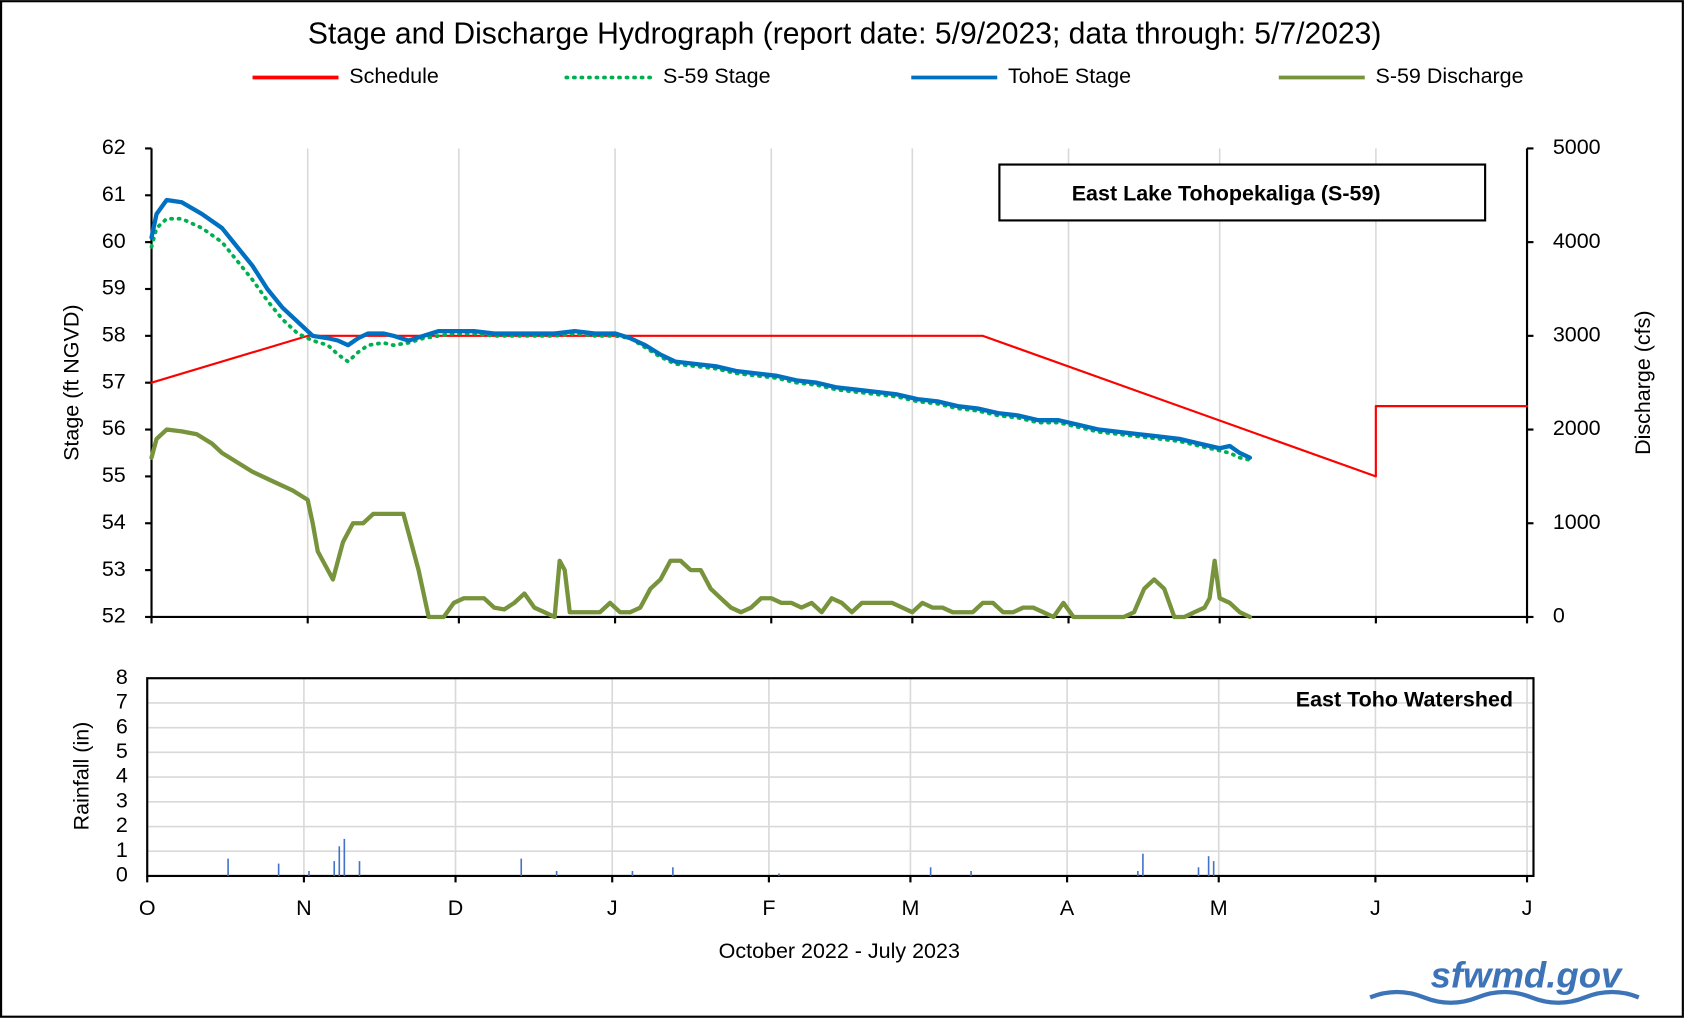 The width and height of the screenshot is (1685, 1019). Describe the element at coordinates (456, 908) in the screenshot. I see `x-tick-label: D` at that location.